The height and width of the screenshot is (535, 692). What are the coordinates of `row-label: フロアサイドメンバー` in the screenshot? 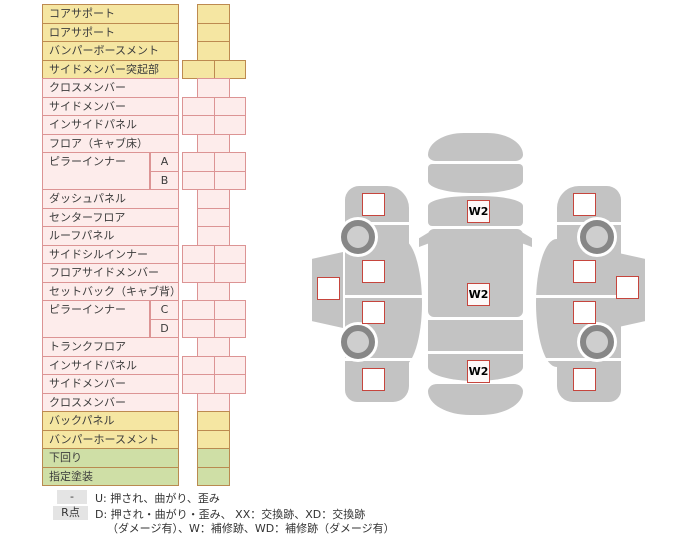 It's located at (110, 273).